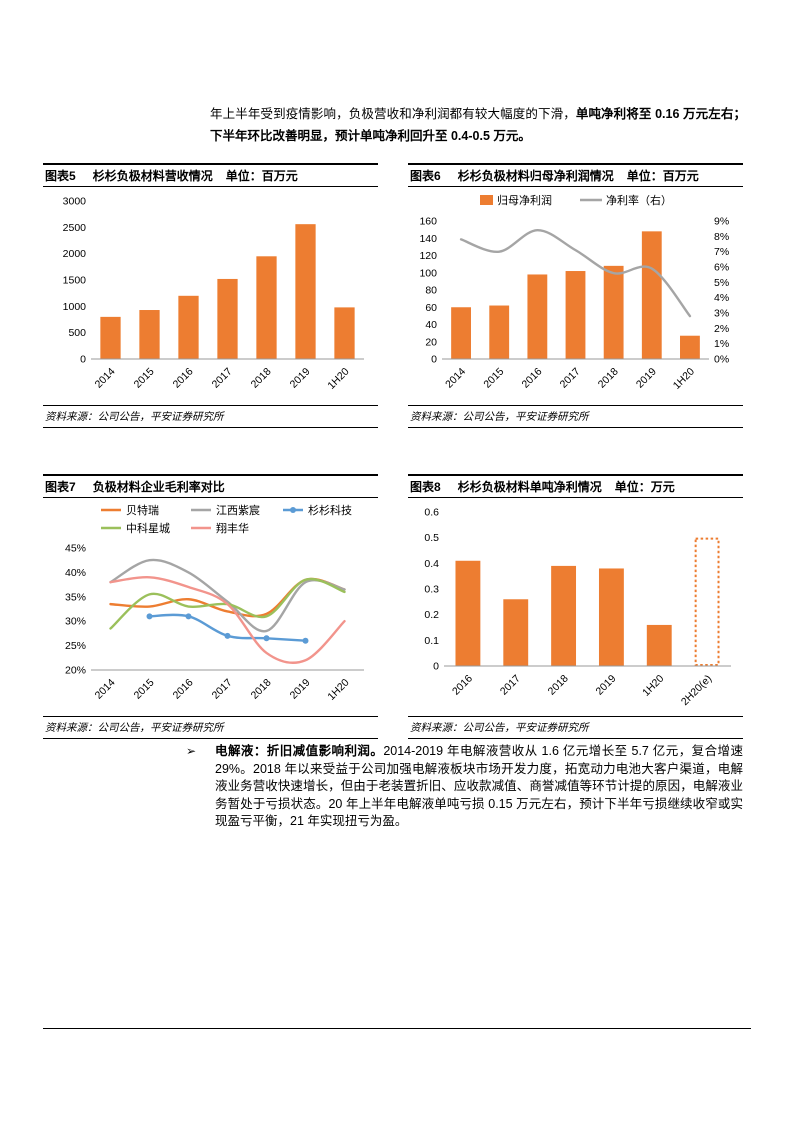 This screenshot has width=793, height=1122. I want to click on figure-8-header: 图表8 杉杉负极材料单吨净利情况 单位：万元, so click(575, 486).